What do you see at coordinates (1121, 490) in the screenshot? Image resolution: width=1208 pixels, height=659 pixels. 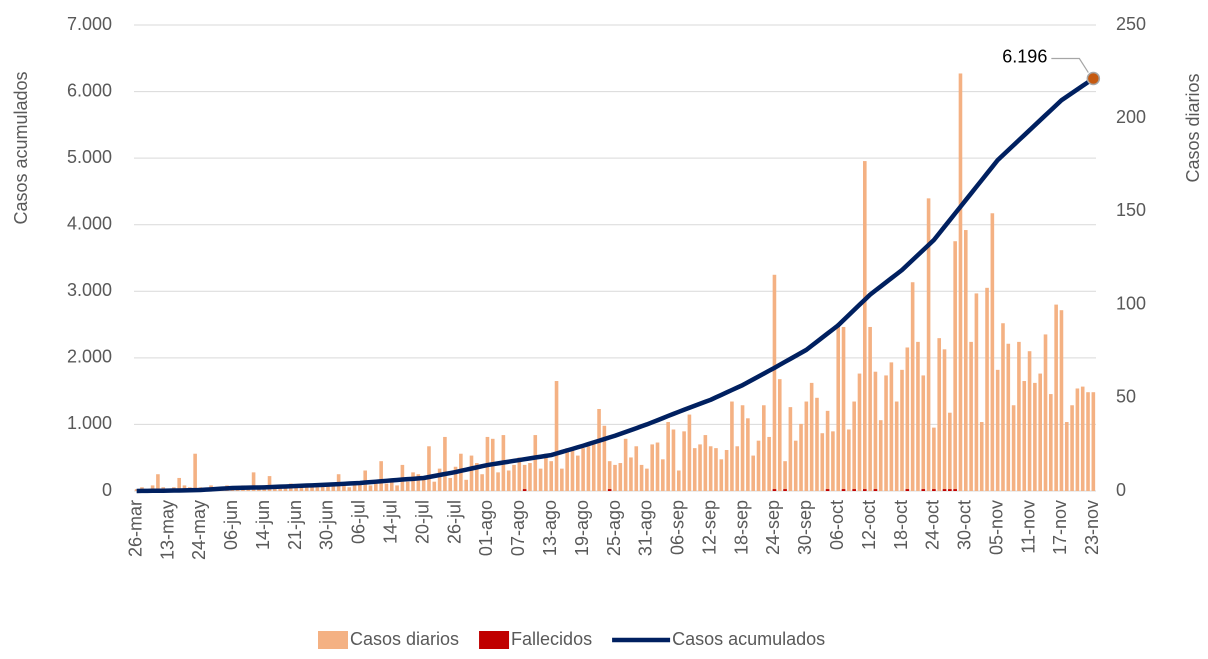 I see `y2-tick-label: 0` at bounding box center [1121, 490].